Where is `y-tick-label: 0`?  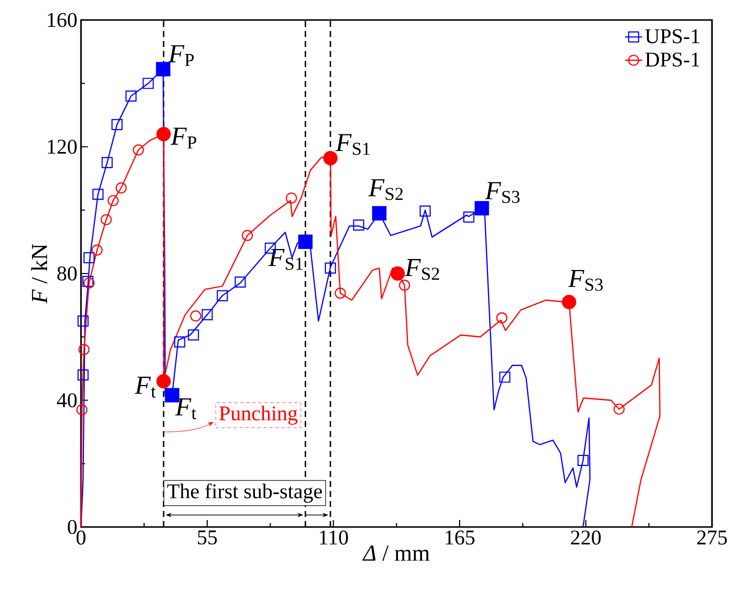 y-tick-label: 0 is located at coordinates (72, 527).